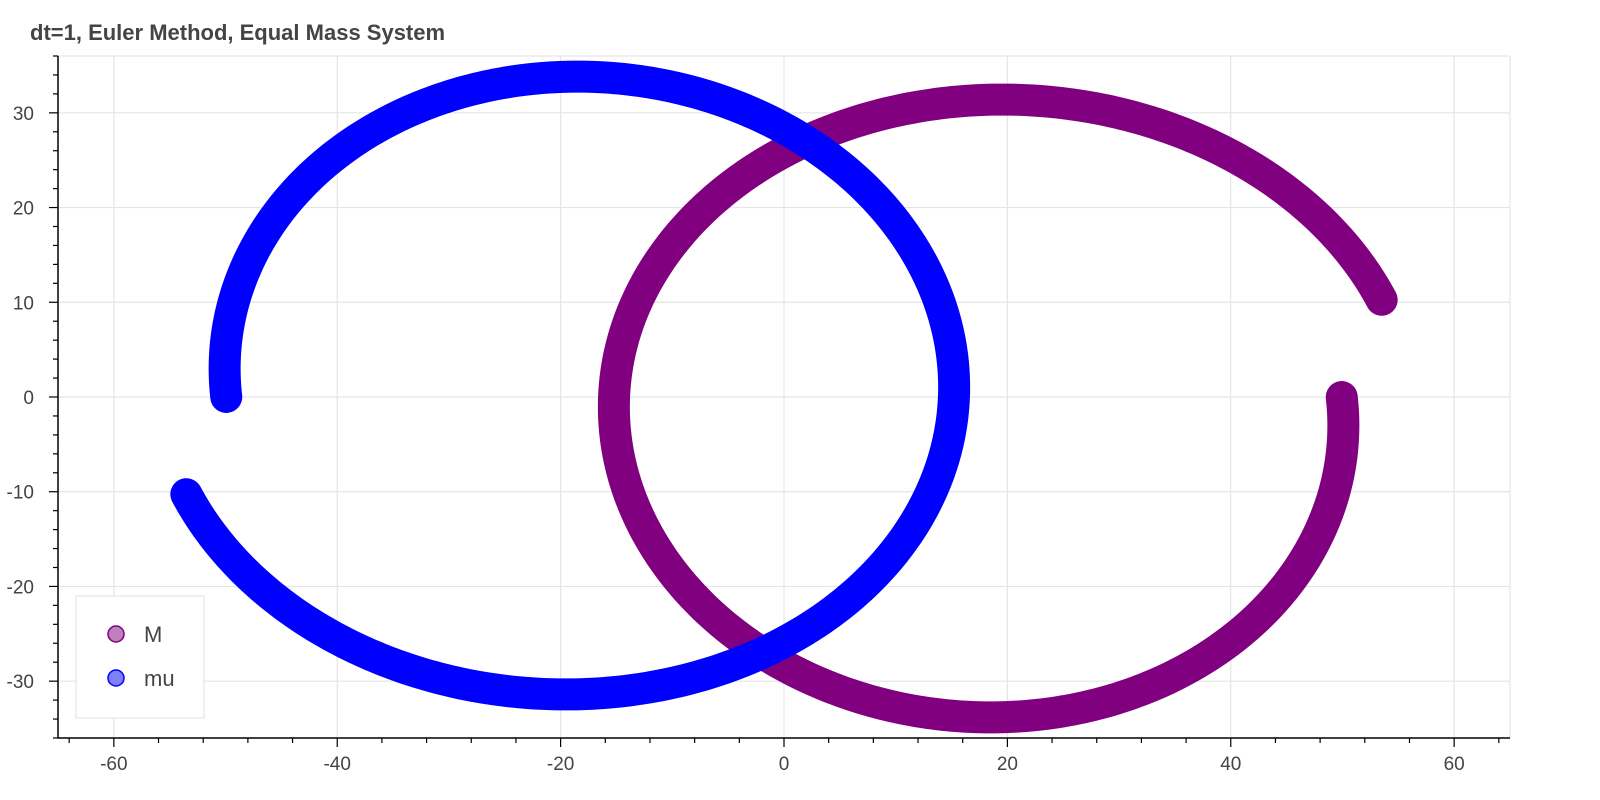  What do you see at coordinates (28, 398) in the screenshot?
I see `y-tick-label: 0` at bounding box center [28, 398].